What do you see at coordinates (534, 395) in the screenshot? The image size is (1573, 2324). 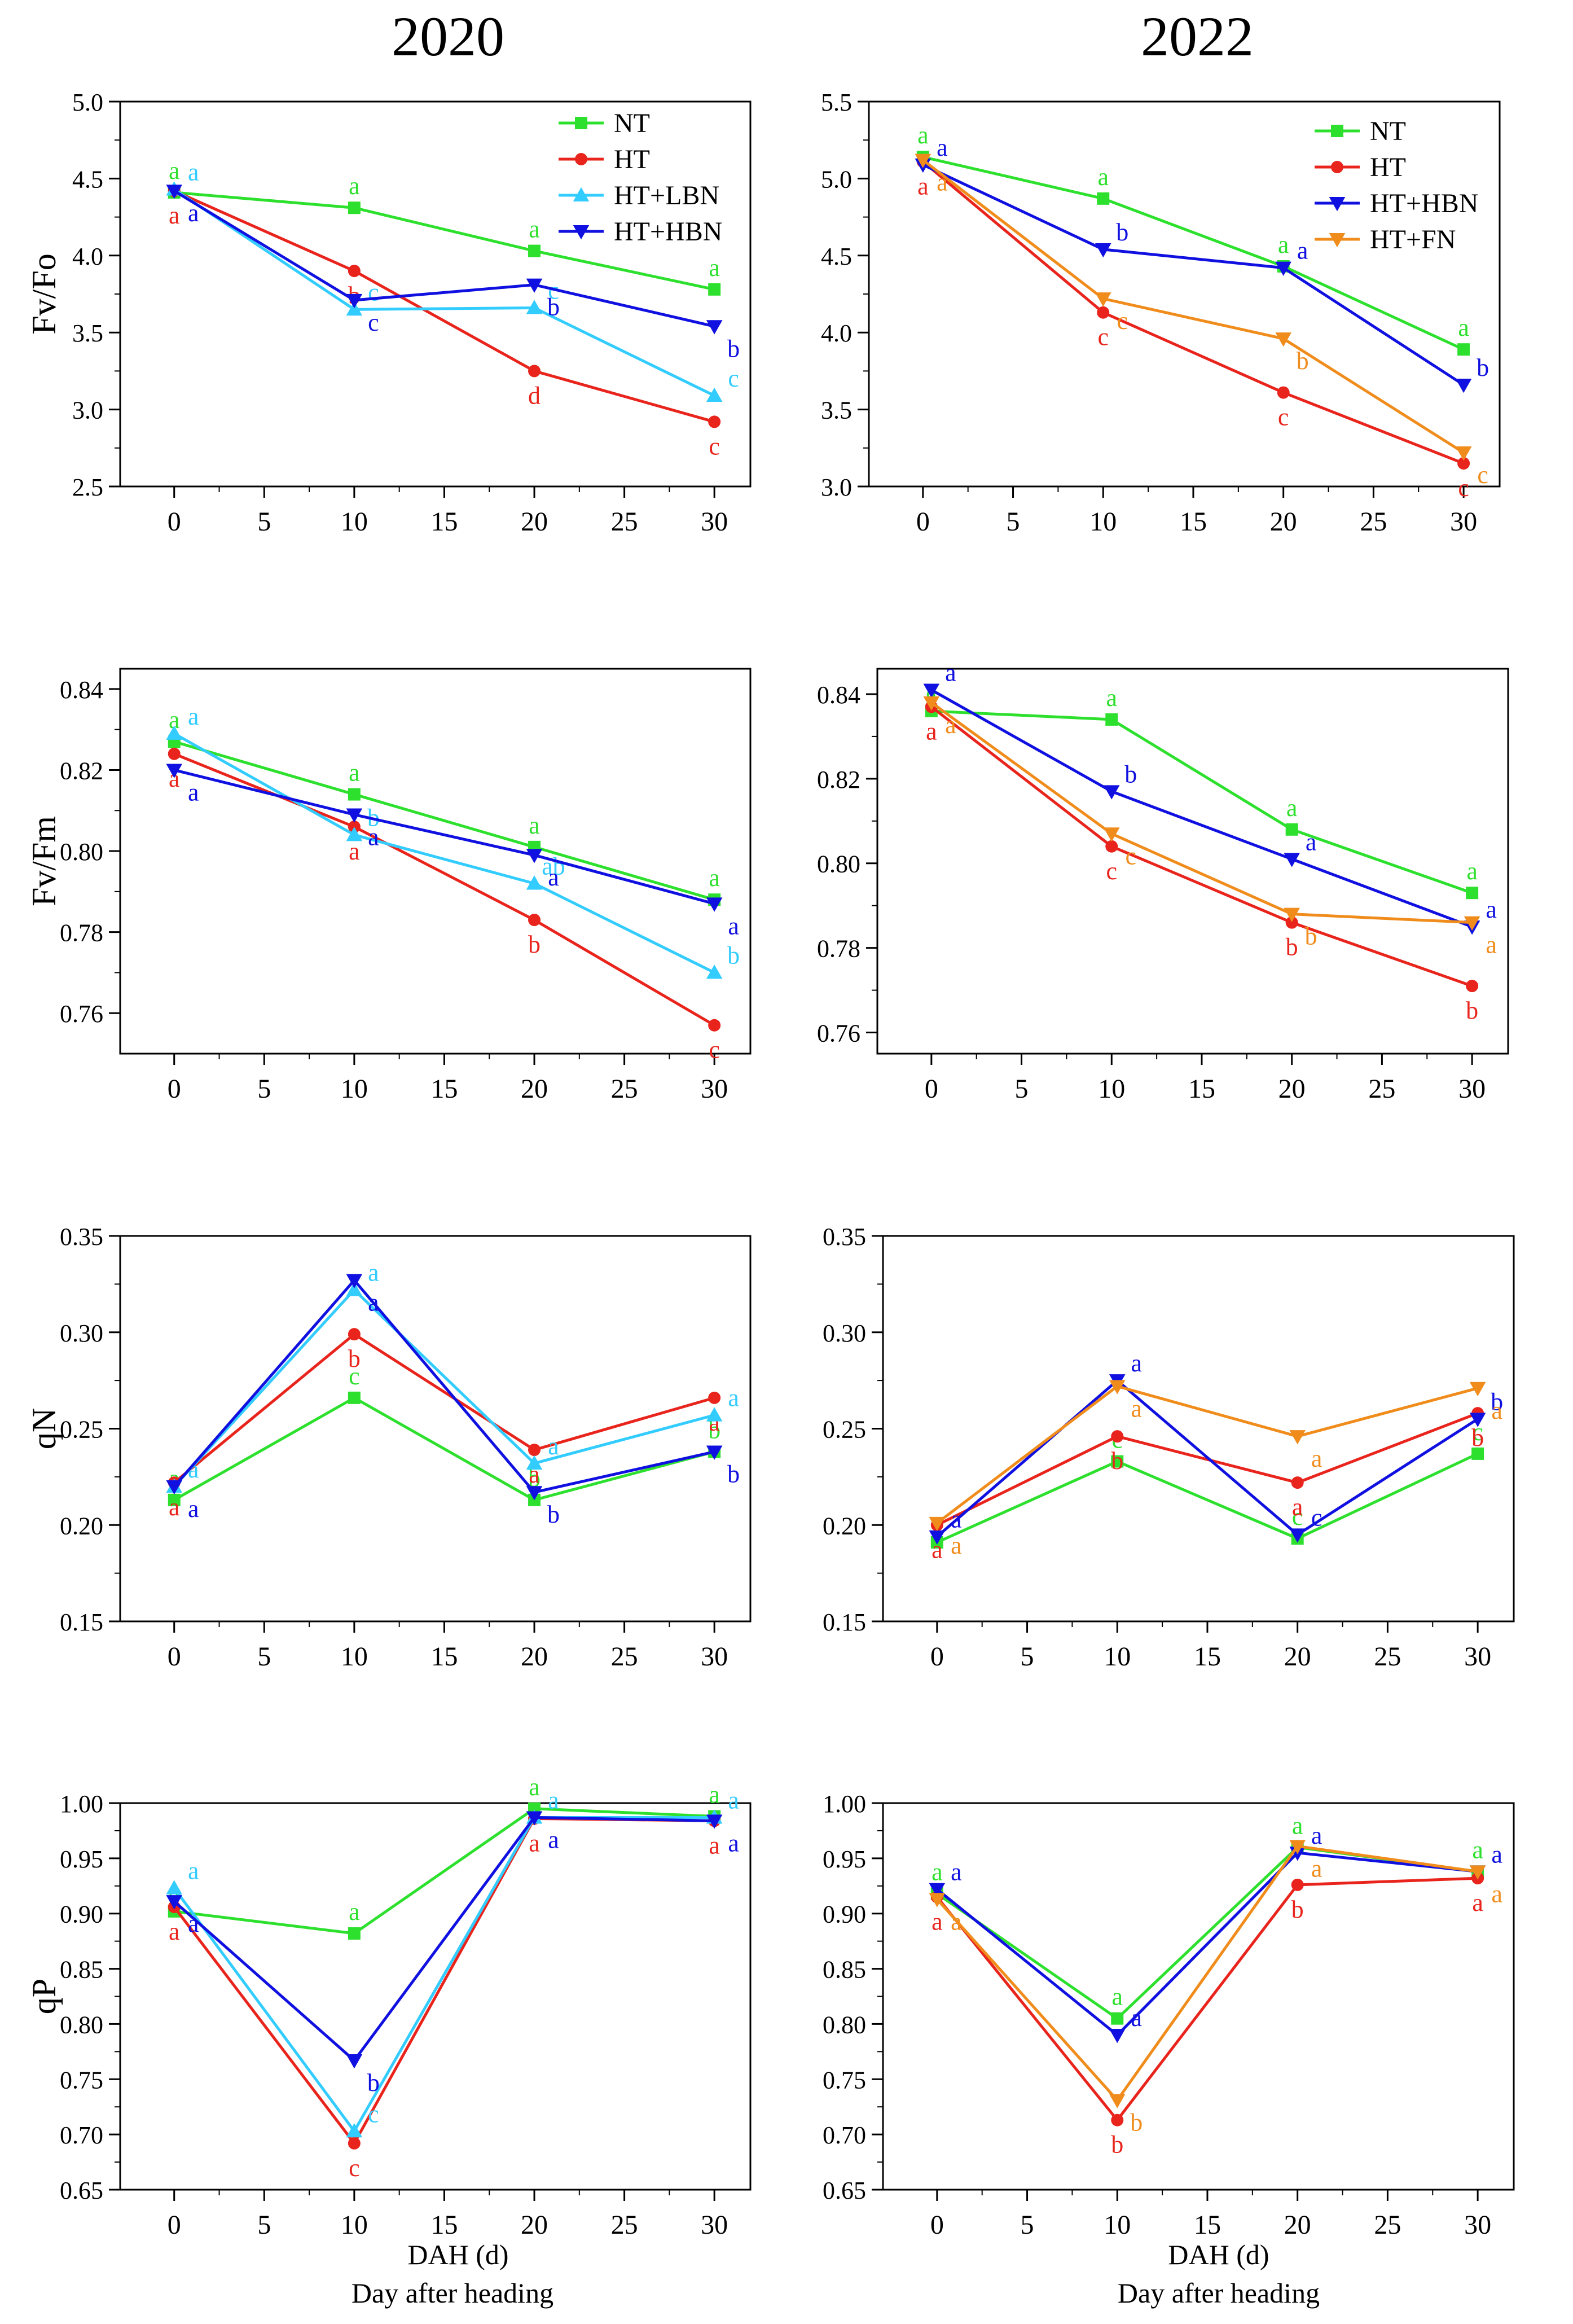 I see `significance-letter: d` at bounding box center [534, 395].